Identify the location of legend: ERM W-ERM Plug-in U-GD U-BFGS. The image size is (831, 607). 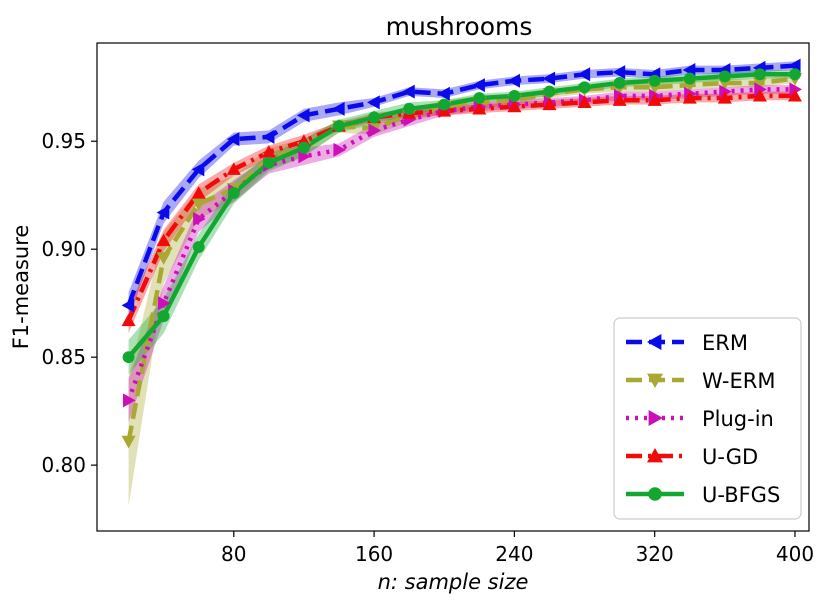
(707, 418).